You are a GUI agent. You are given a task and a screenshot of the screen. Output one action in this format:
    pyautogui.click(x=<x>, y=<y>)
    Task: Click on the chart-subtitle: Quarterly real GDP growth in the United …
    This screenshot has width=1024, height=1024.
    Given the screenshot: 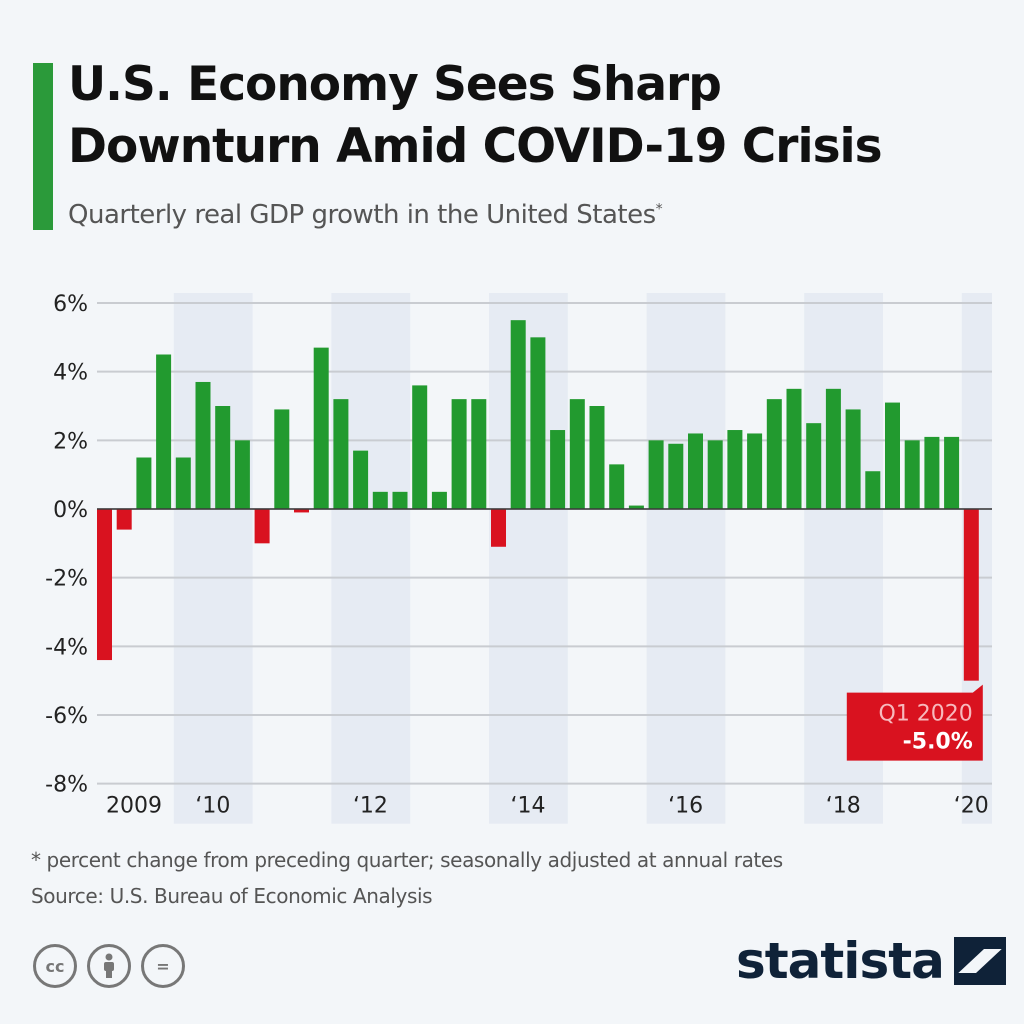 What is the action you would take?
    pyautogui.click(x=365, y=215)
    